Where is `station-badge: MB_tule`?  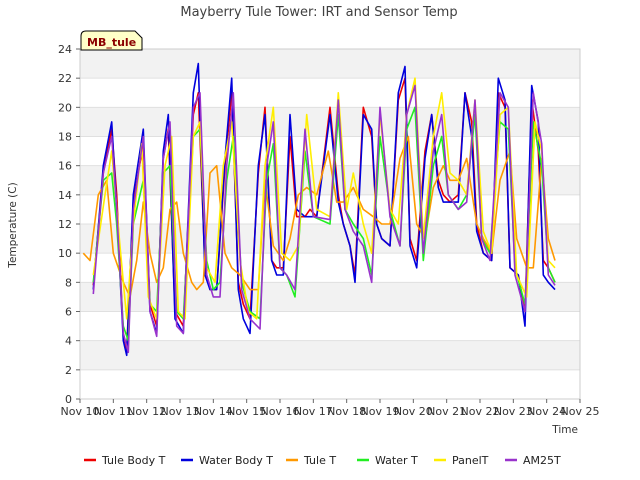
station-badge: MB_tule is located at coordinates (111, 40).